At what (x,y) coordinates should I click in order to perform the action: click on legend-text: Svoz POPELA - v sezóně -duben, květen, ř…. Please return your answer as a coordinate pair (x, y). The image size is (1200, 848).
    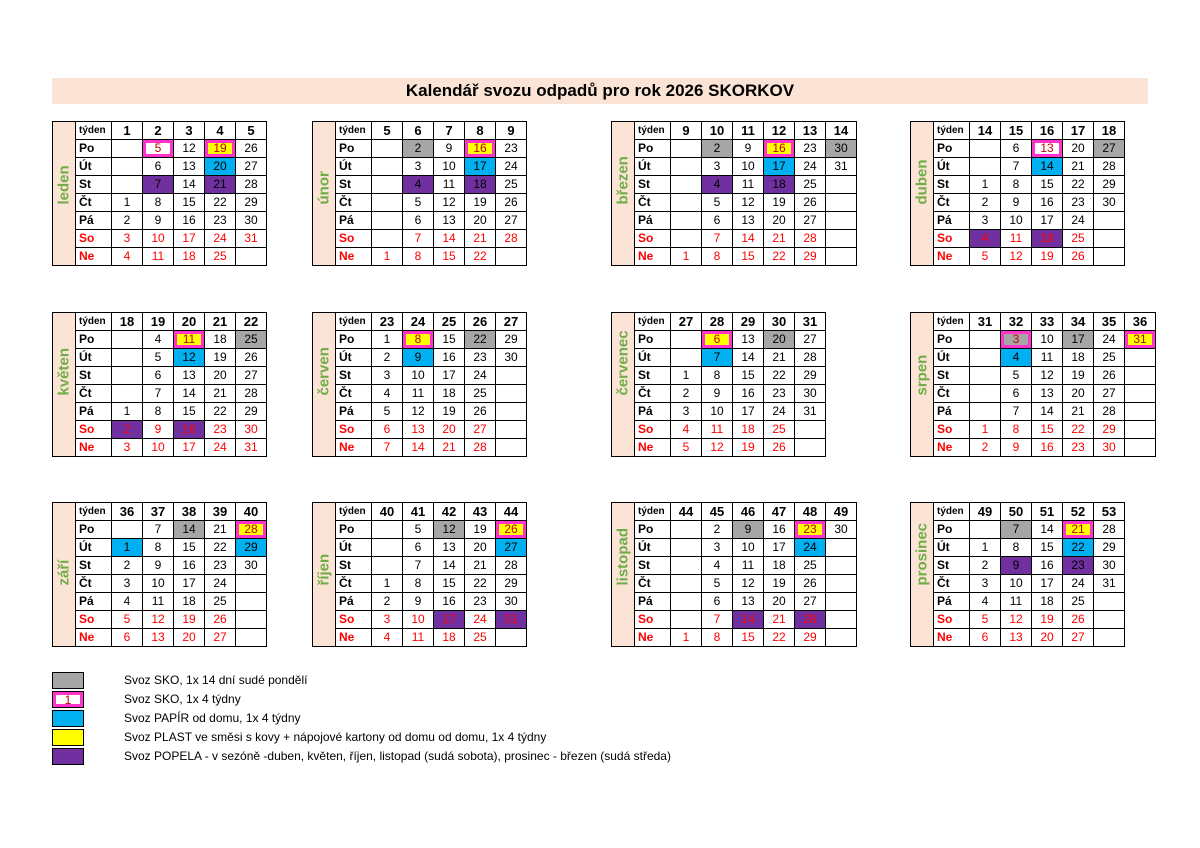
    Looking at the image, I should click on (397, 756).